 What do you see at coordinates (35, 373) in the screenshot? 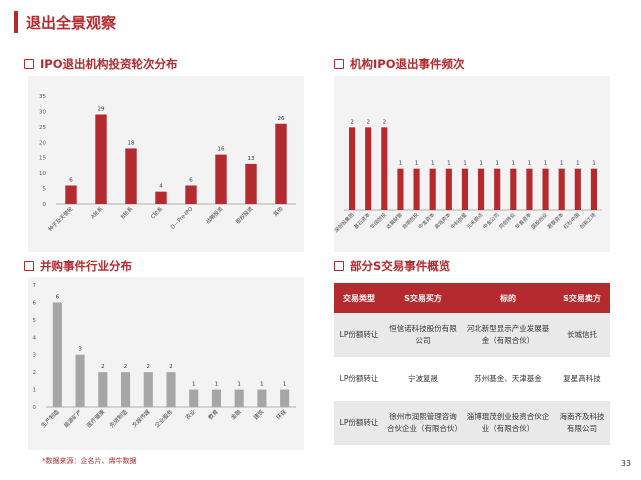
I see `y-tick-label: 2` at bounding box center [35, 373].